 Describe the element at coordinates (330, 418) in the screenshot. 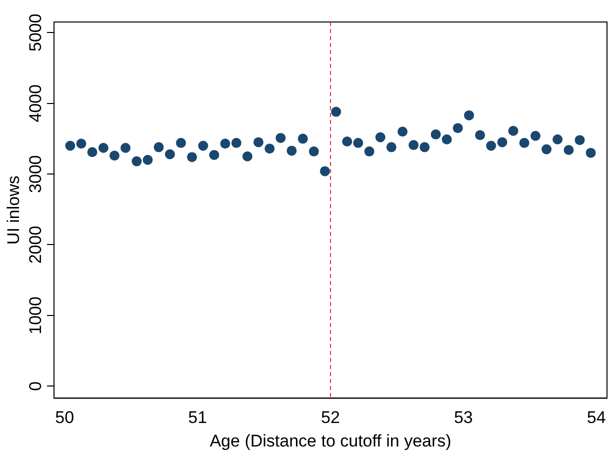

I see `x-tick-label: 52` at that location.